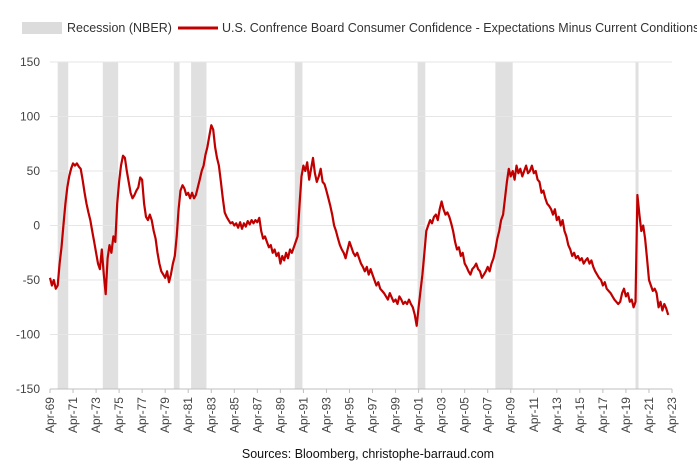 The height and width of the screenshot is (473, 697). I want to click on y-tick-label: 50, so click(34, 171).